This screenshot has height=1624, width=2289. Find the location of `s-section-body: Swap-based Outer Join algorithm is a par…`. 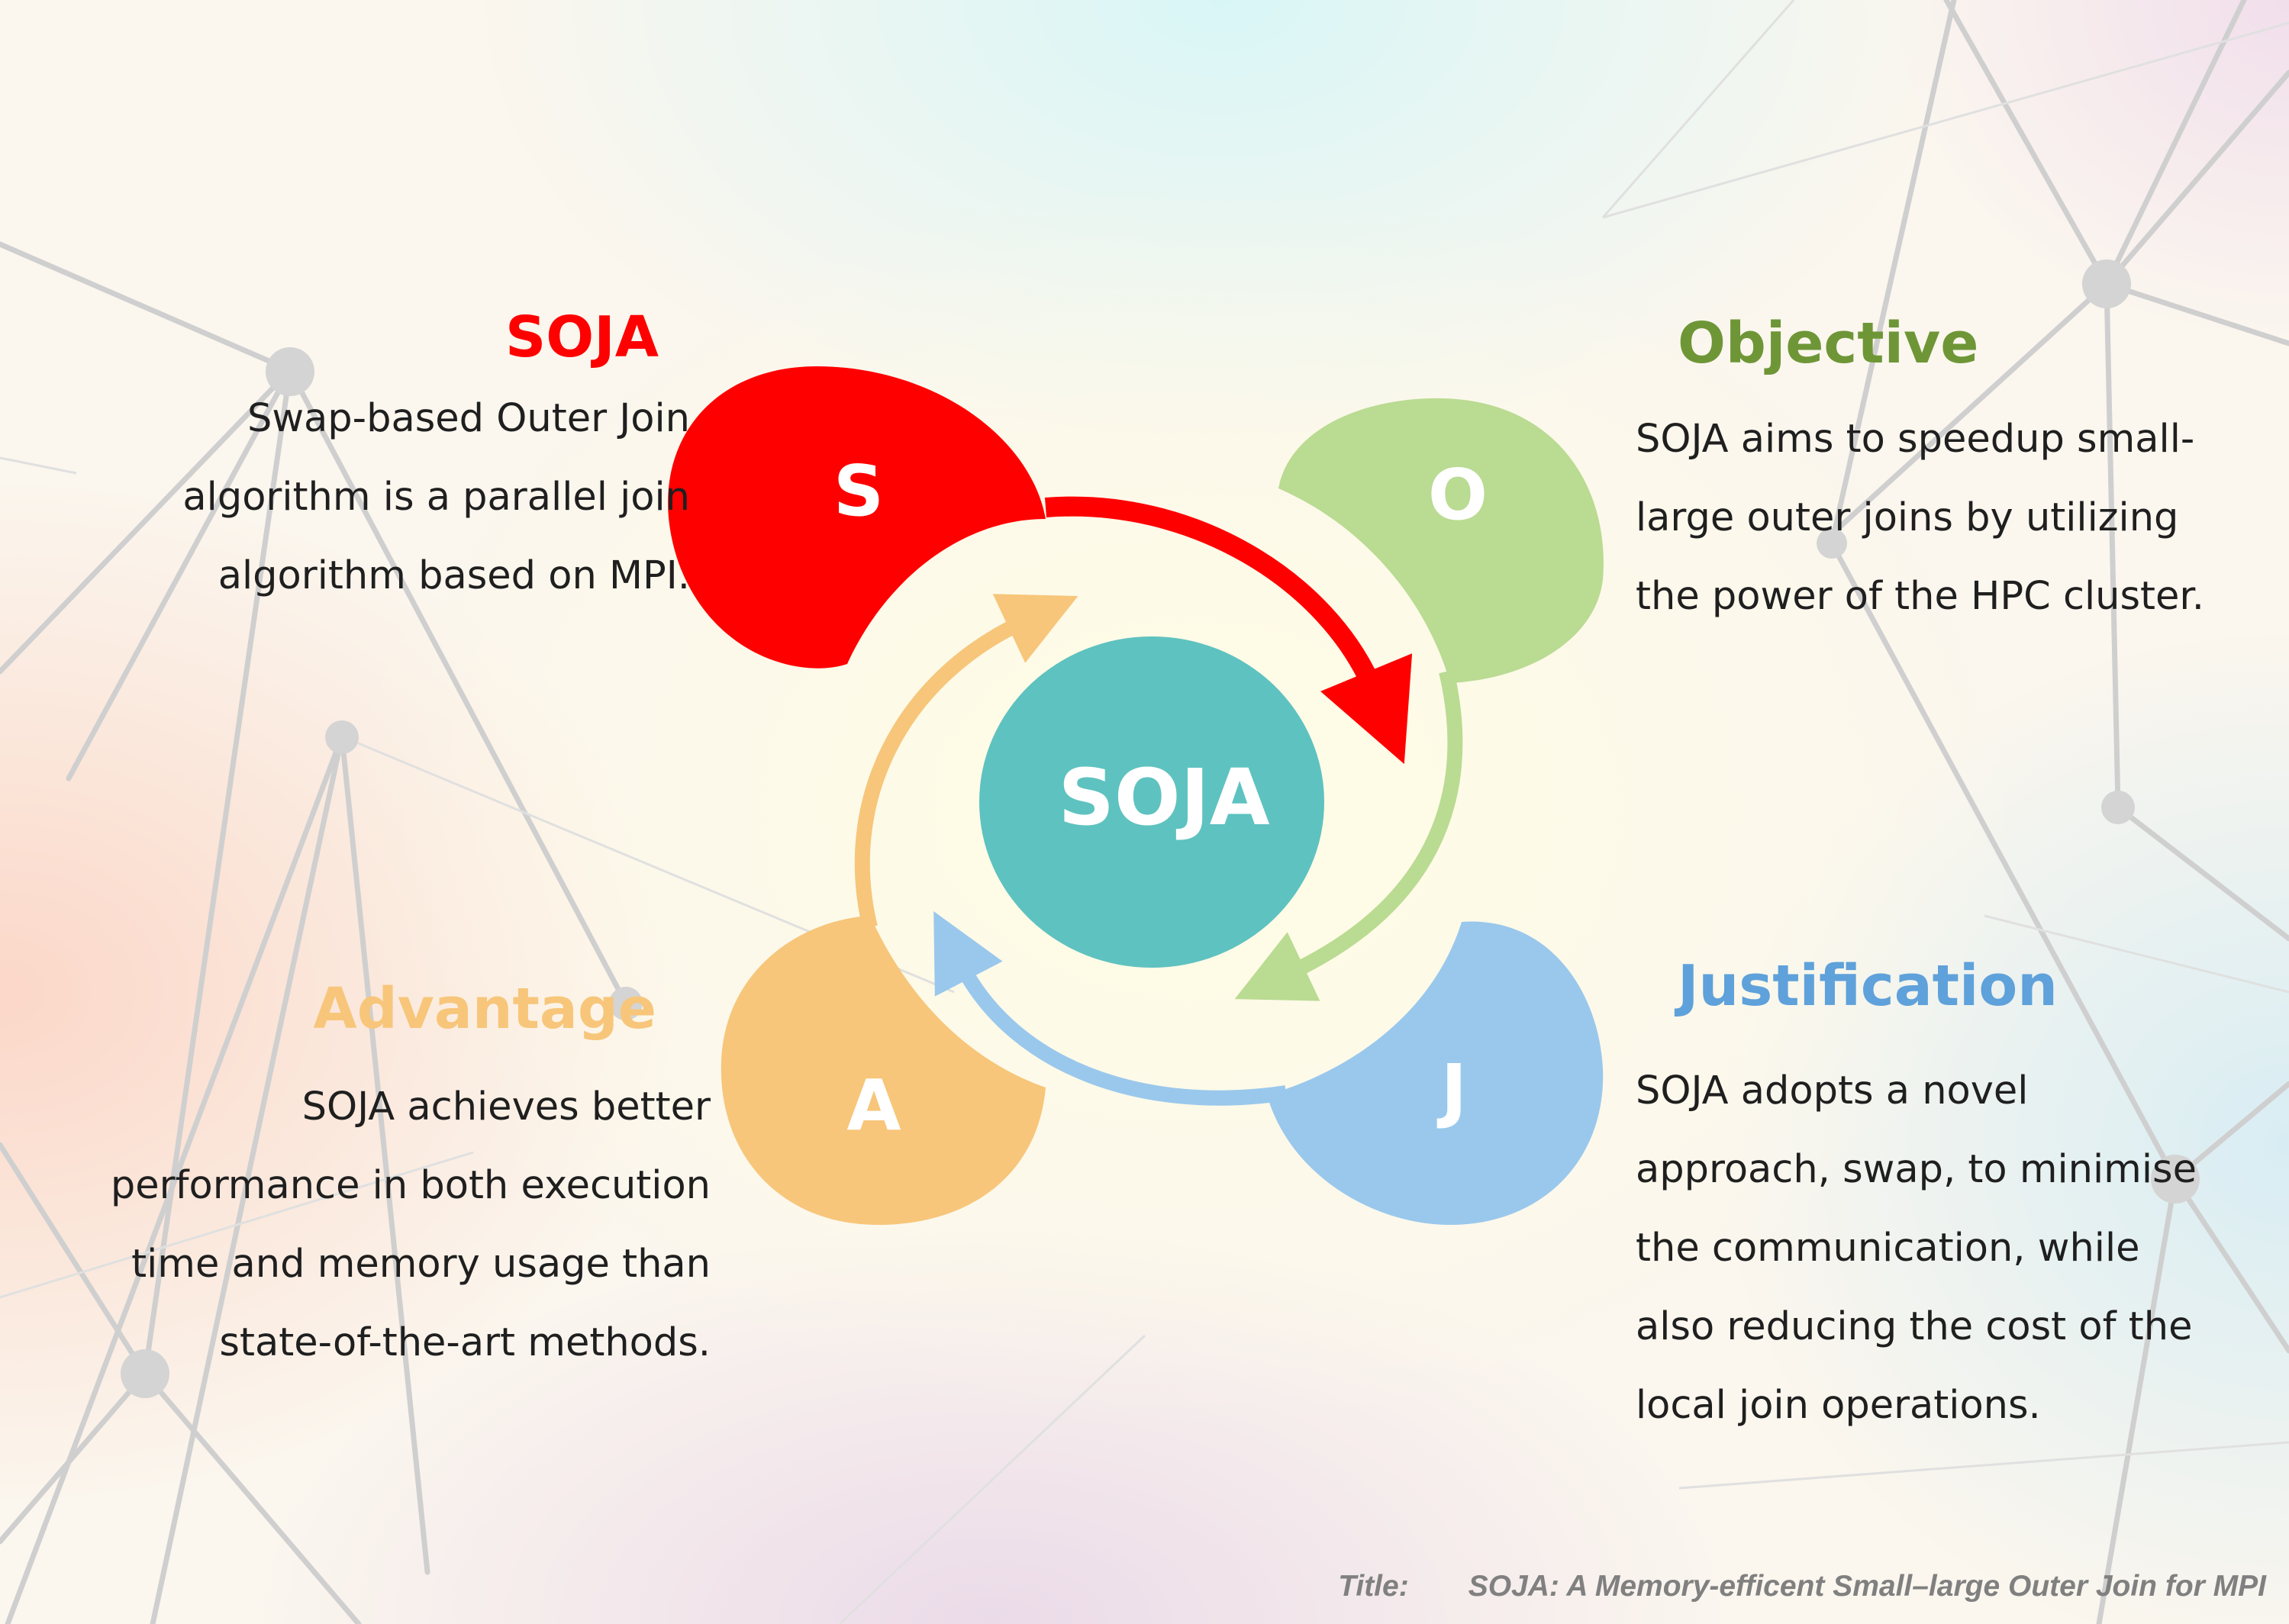

s-section-body: Swap-based Outer Join algorithm is a par… is located at coordinates (436, 497).